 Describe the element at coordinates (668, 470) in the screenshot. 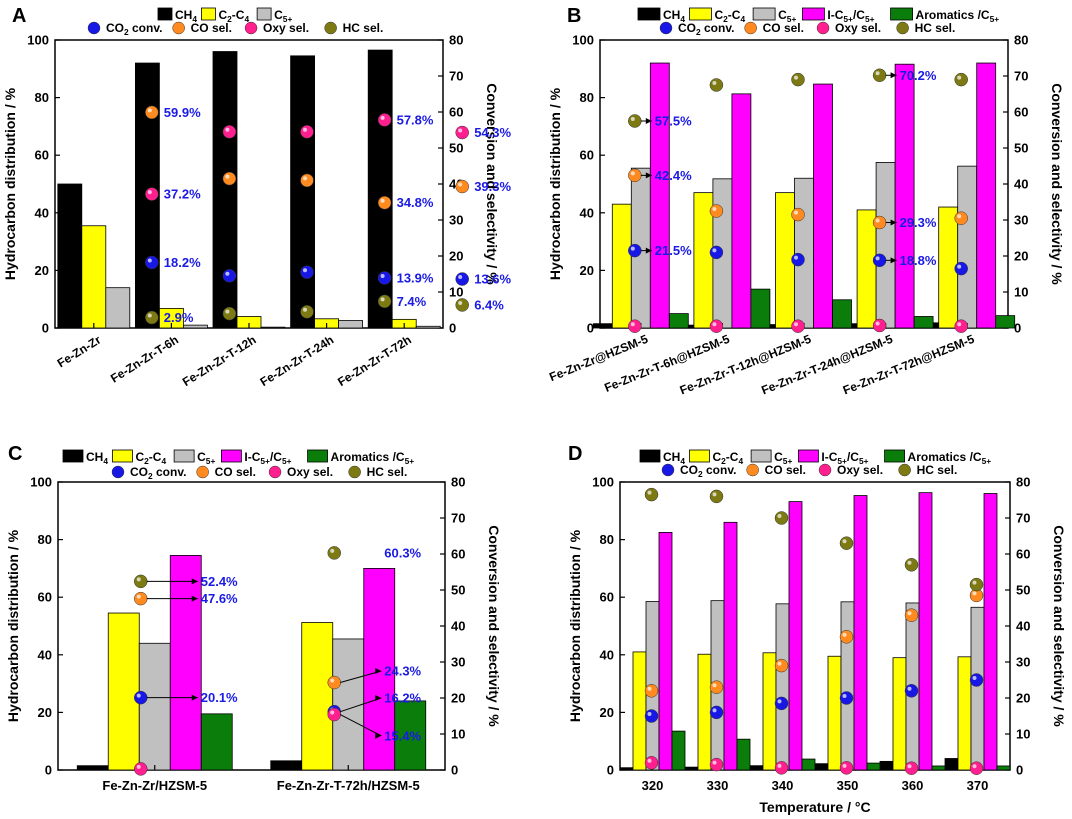

I see `legend-dot-conv` at that location.